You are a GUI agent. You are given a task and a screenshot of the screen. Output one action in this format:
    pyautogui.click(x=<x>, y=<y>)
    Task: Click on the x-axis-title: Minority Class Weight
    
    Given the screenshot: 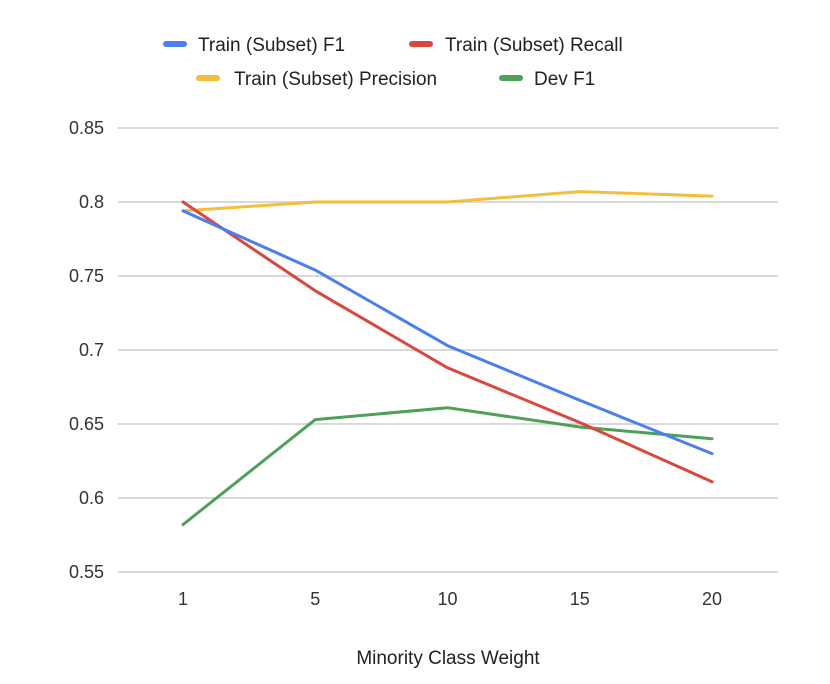 What is the action you would take?
    pyautogui.click(x=448, y=658)
    